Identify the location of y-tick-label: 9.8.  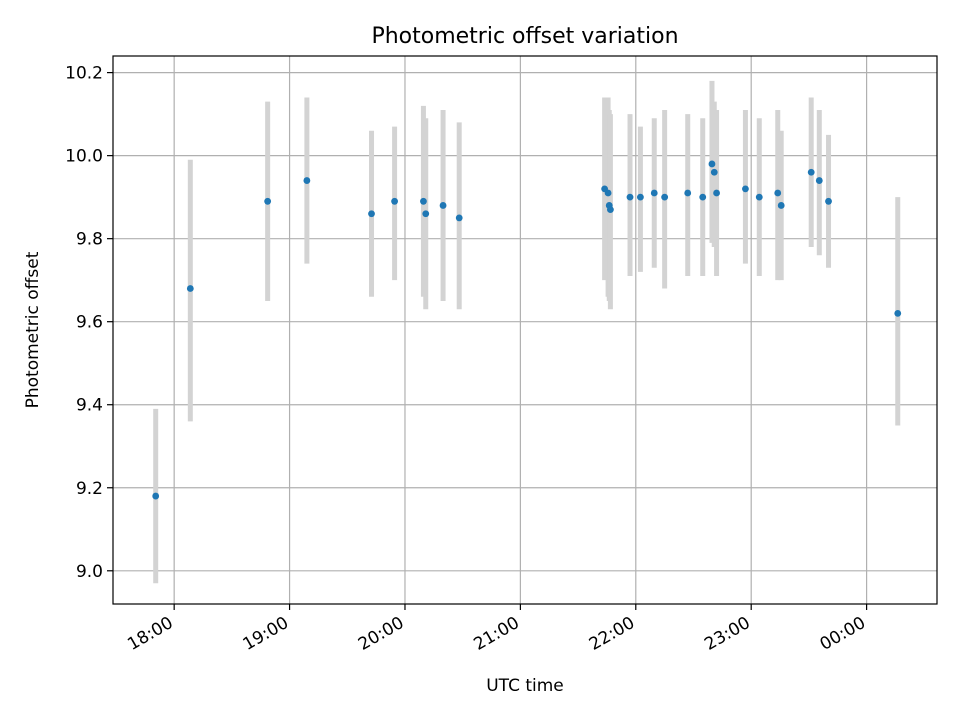
(89, 240).